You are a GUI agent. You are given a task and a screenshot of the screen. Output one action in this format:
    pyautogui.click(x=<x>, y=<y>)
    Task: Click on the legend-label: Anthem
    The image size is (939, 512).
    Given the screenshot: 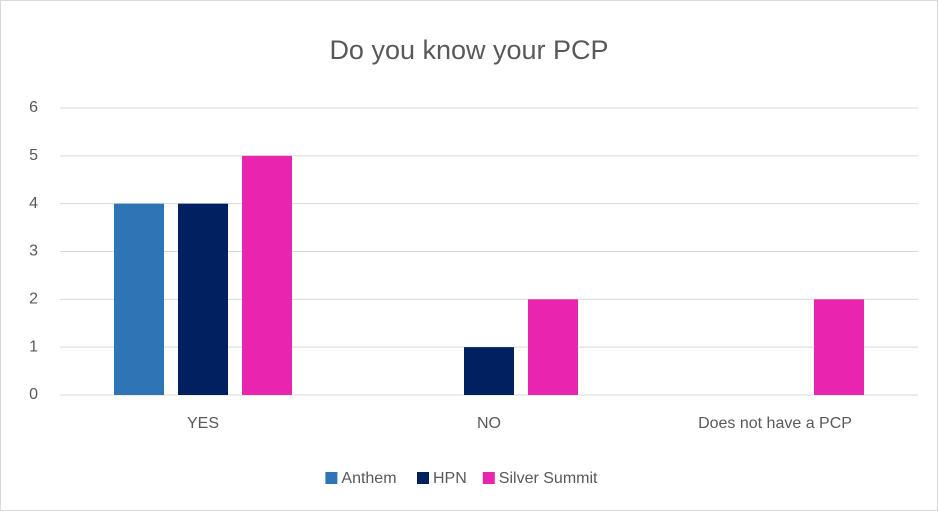 What is the action you would take?
    pyautogui.click(x=368, y=478)
    